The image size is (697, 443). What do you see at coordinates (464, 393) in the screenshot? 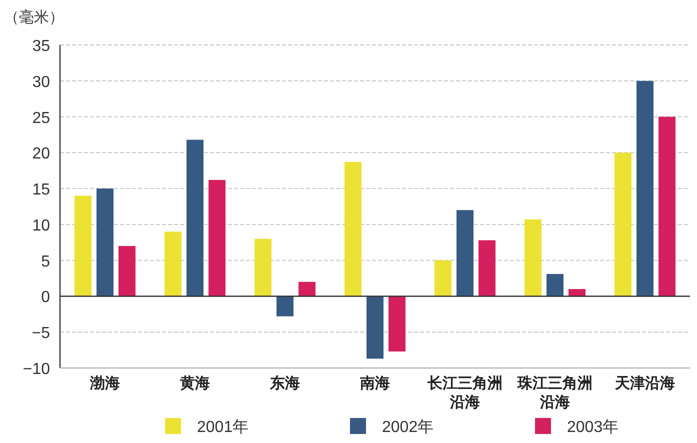
I see `x-tick-label: 长江三角洲沿海` at bounding box center [464, 393].